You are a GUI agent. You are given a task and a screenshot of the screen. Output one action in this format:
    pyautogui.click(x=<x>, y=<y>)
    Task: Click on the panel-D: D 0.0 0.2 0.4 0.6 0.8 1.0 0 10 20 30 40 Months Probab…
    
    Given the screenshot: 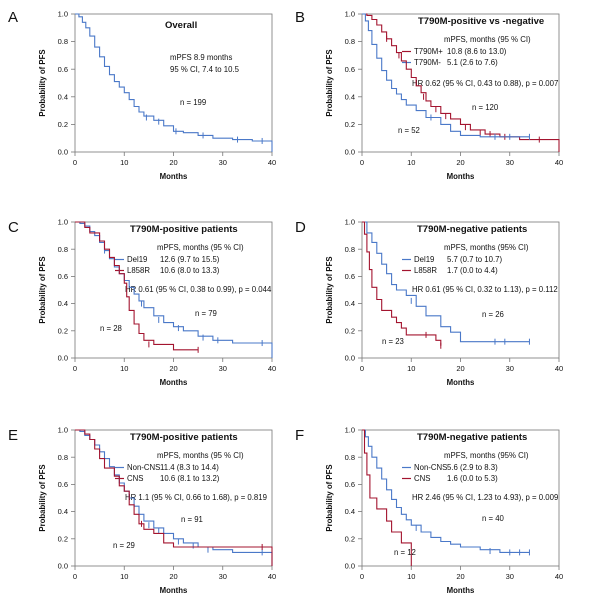 What is the action you would take?
    pyautogui.click(x=429, y=302)
    